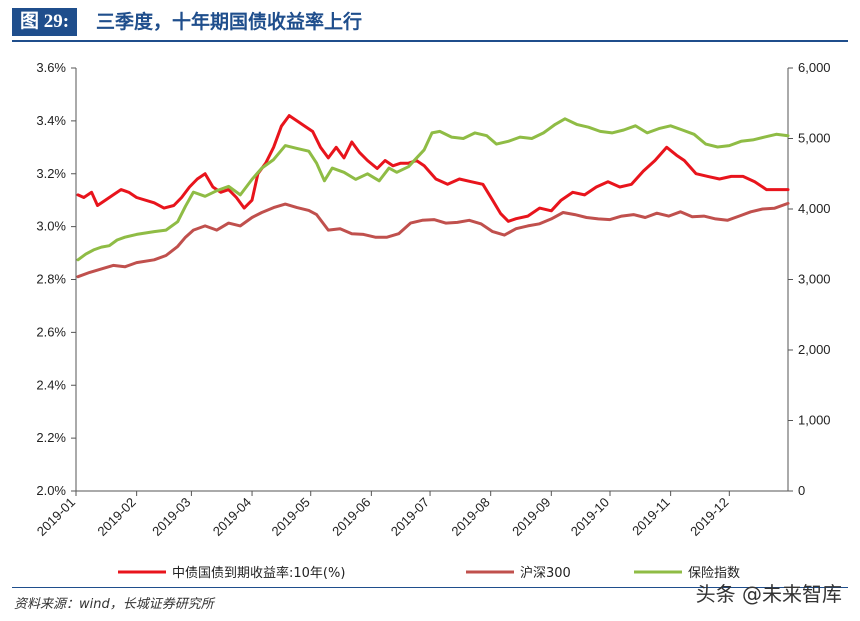 Image resolution: width=860 pixels, height=621 pixels. What do you see at coordinates (290, 517) in the screenshot?
I see `x-tick-label: 2019-05` at bounding box center [290, 517].